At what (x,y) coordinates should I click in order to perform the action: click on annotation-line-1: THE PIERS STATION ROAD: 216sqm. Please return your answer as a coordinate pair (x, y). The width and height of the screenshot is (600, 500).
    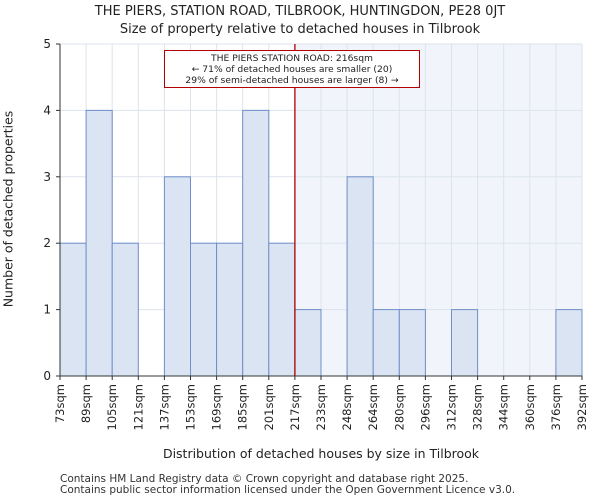
    Looking at the image, I should click on (292, 58).